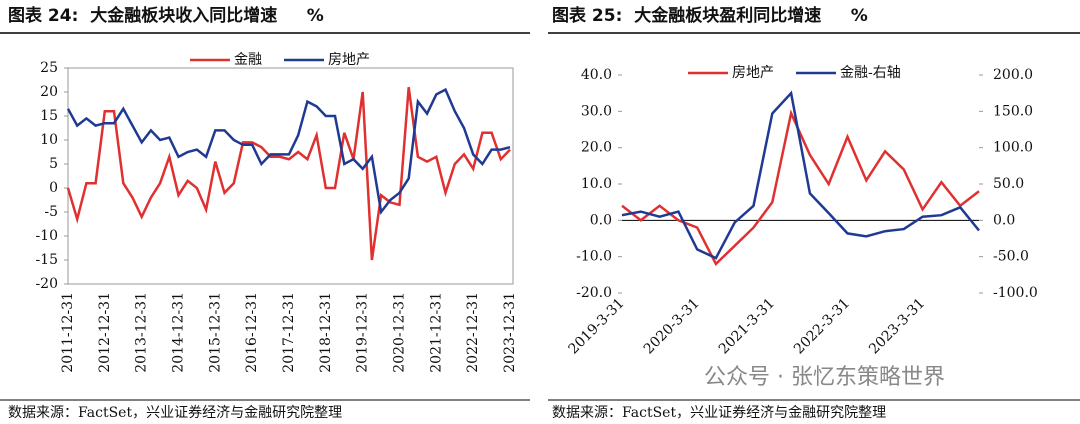 This screenshot has height=424, width=1080. Describe the element at coordinates (1004, 220) in the screenshot. I see `y2-tick-label: 0.0` at that location.